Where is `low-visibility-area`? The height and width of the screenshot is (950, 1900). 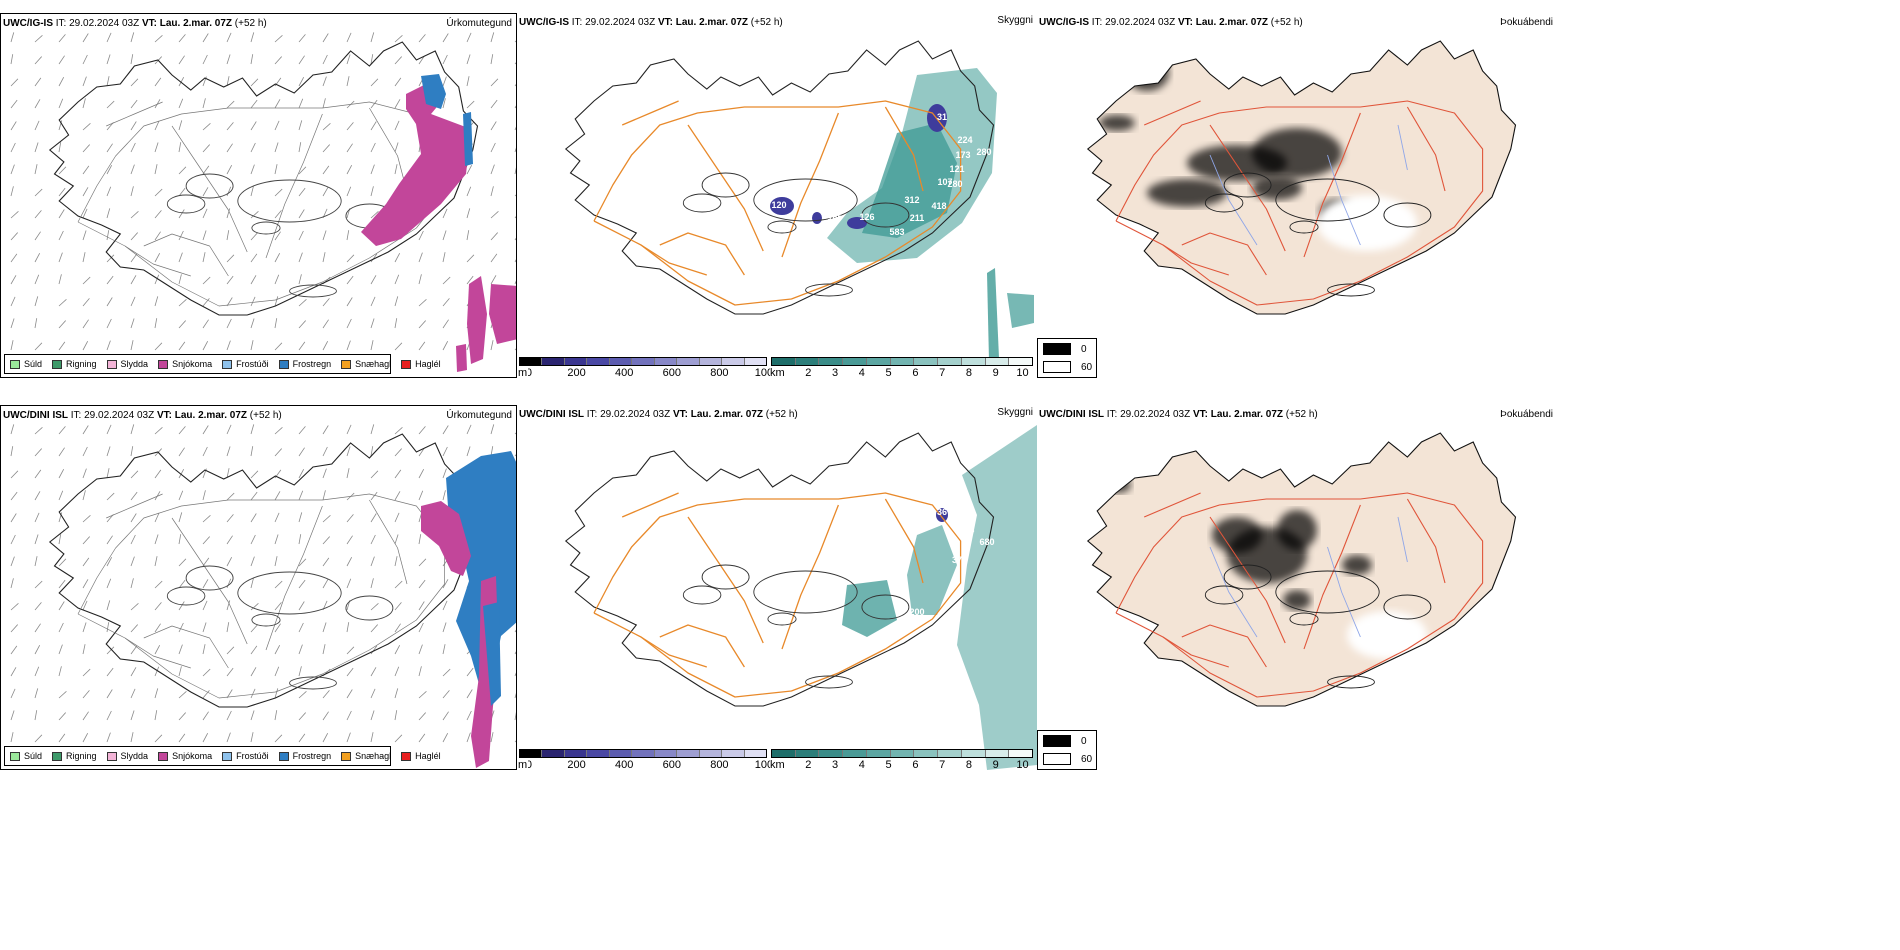
low-visibility-area is located at coordinates (782, 206).